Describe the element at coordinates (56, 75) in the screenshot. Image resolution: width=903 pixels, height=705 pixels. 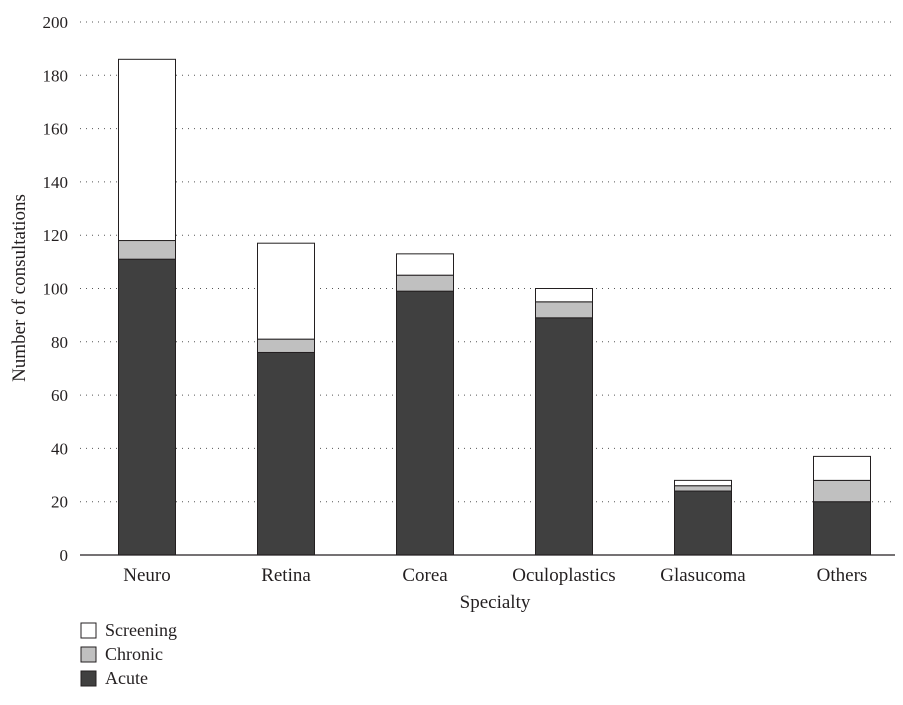
I see `y-tick-label: 180` at that location.